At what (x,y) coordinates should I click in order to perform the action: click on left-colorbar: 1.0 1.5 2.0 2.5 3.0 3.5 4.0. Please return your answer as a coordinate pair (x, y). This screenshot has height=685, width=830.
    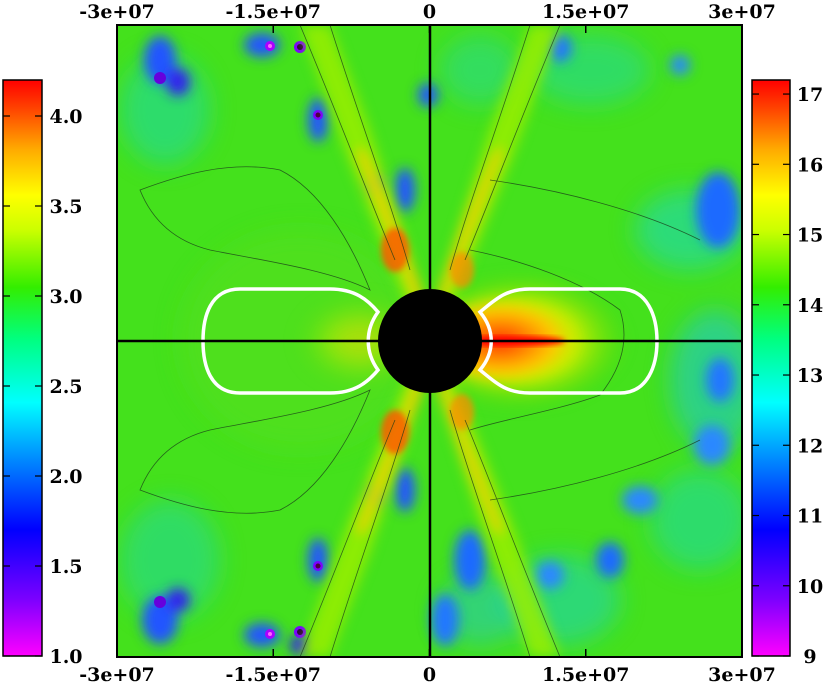
    Looking at the image, I should click on (42, 373).